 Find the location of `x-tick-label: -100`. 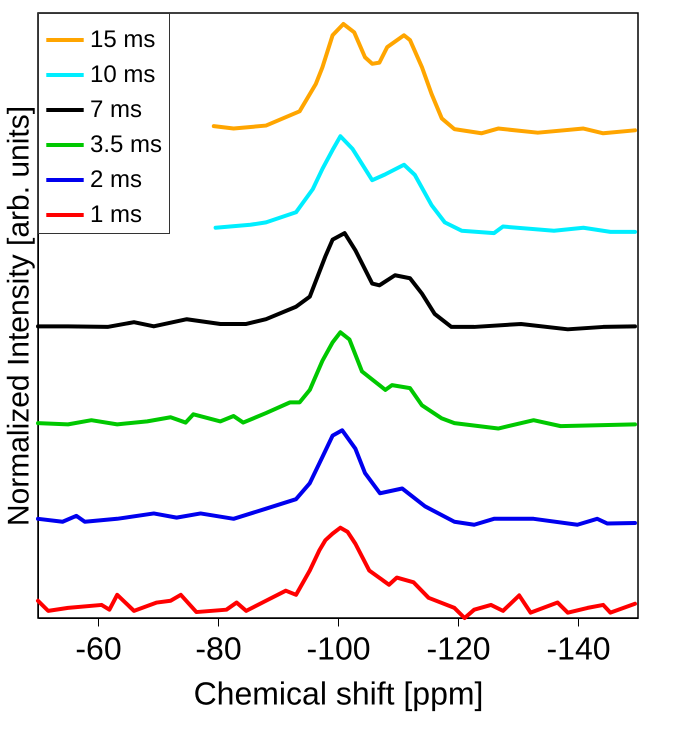

x-tick-label: -100 is located at coordinates (338, 648).